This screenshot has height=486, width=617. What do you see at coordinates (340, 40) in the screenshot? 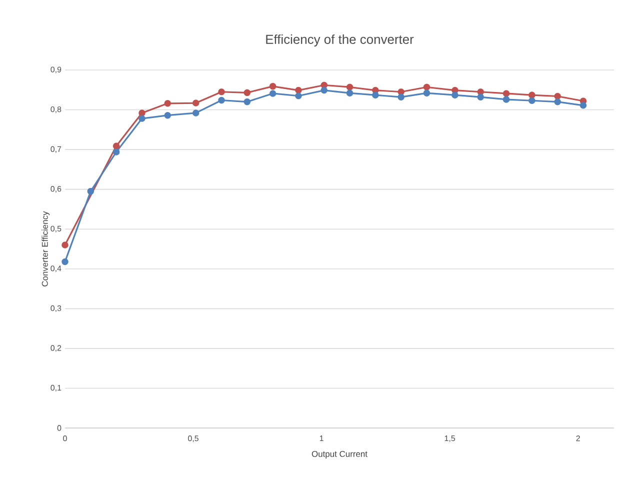
I see `chart-title: Efficiency of the converter` at bounding box center [340, 40].